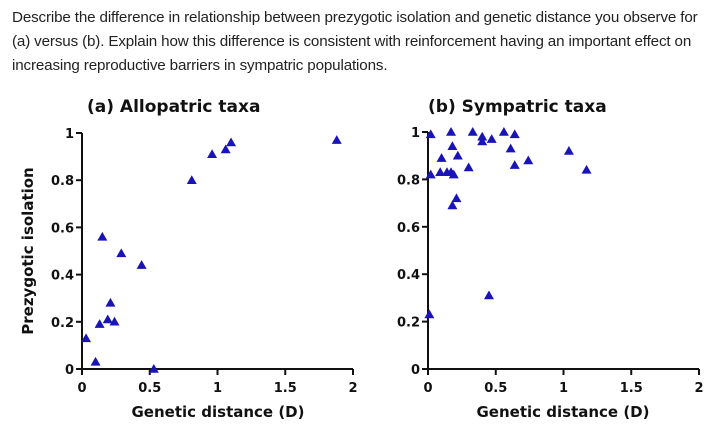 Image resolution: width=720 pixels, height=426 pixels. What do you see at coordinates (173, 107) in the screenshot?
I see `chart-title: (a) Allopatric taxa` at bounding box center [173, 107].